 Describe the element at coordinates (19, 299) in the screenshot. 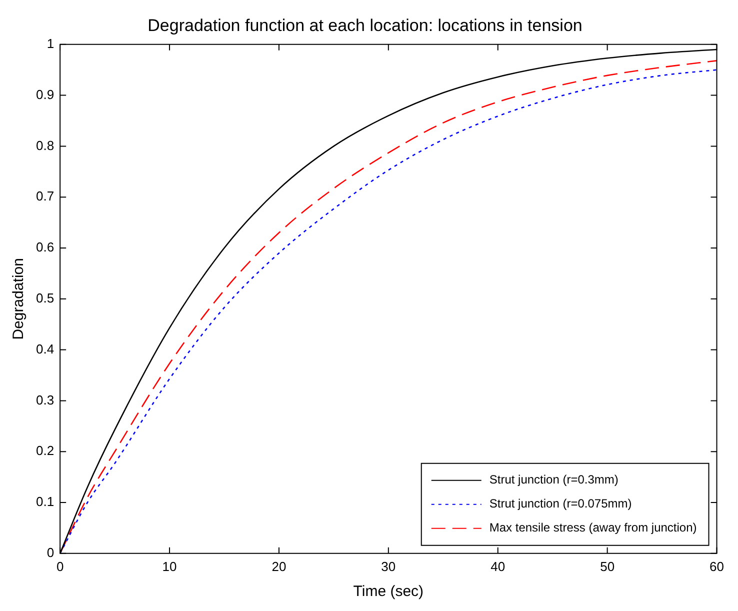

I see `y-axis-title: Degradation` at that location.